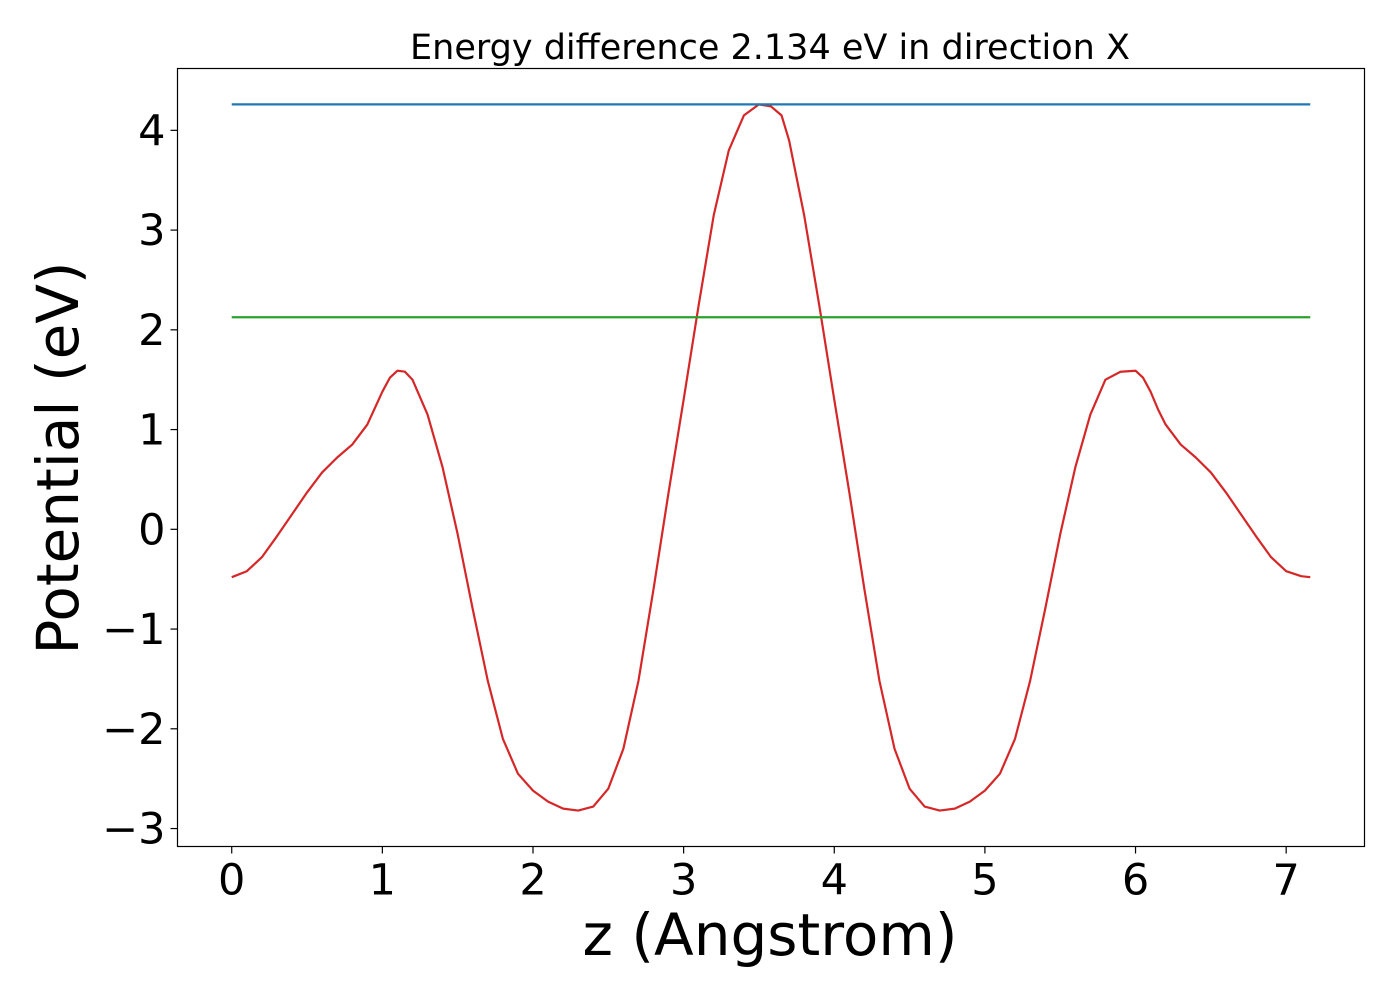 The height and width of the screenshot is (1000, 1400). Describe the element at coordinates (133, 630) in the screenshot. I see `y-tick-label: −1` at that location.